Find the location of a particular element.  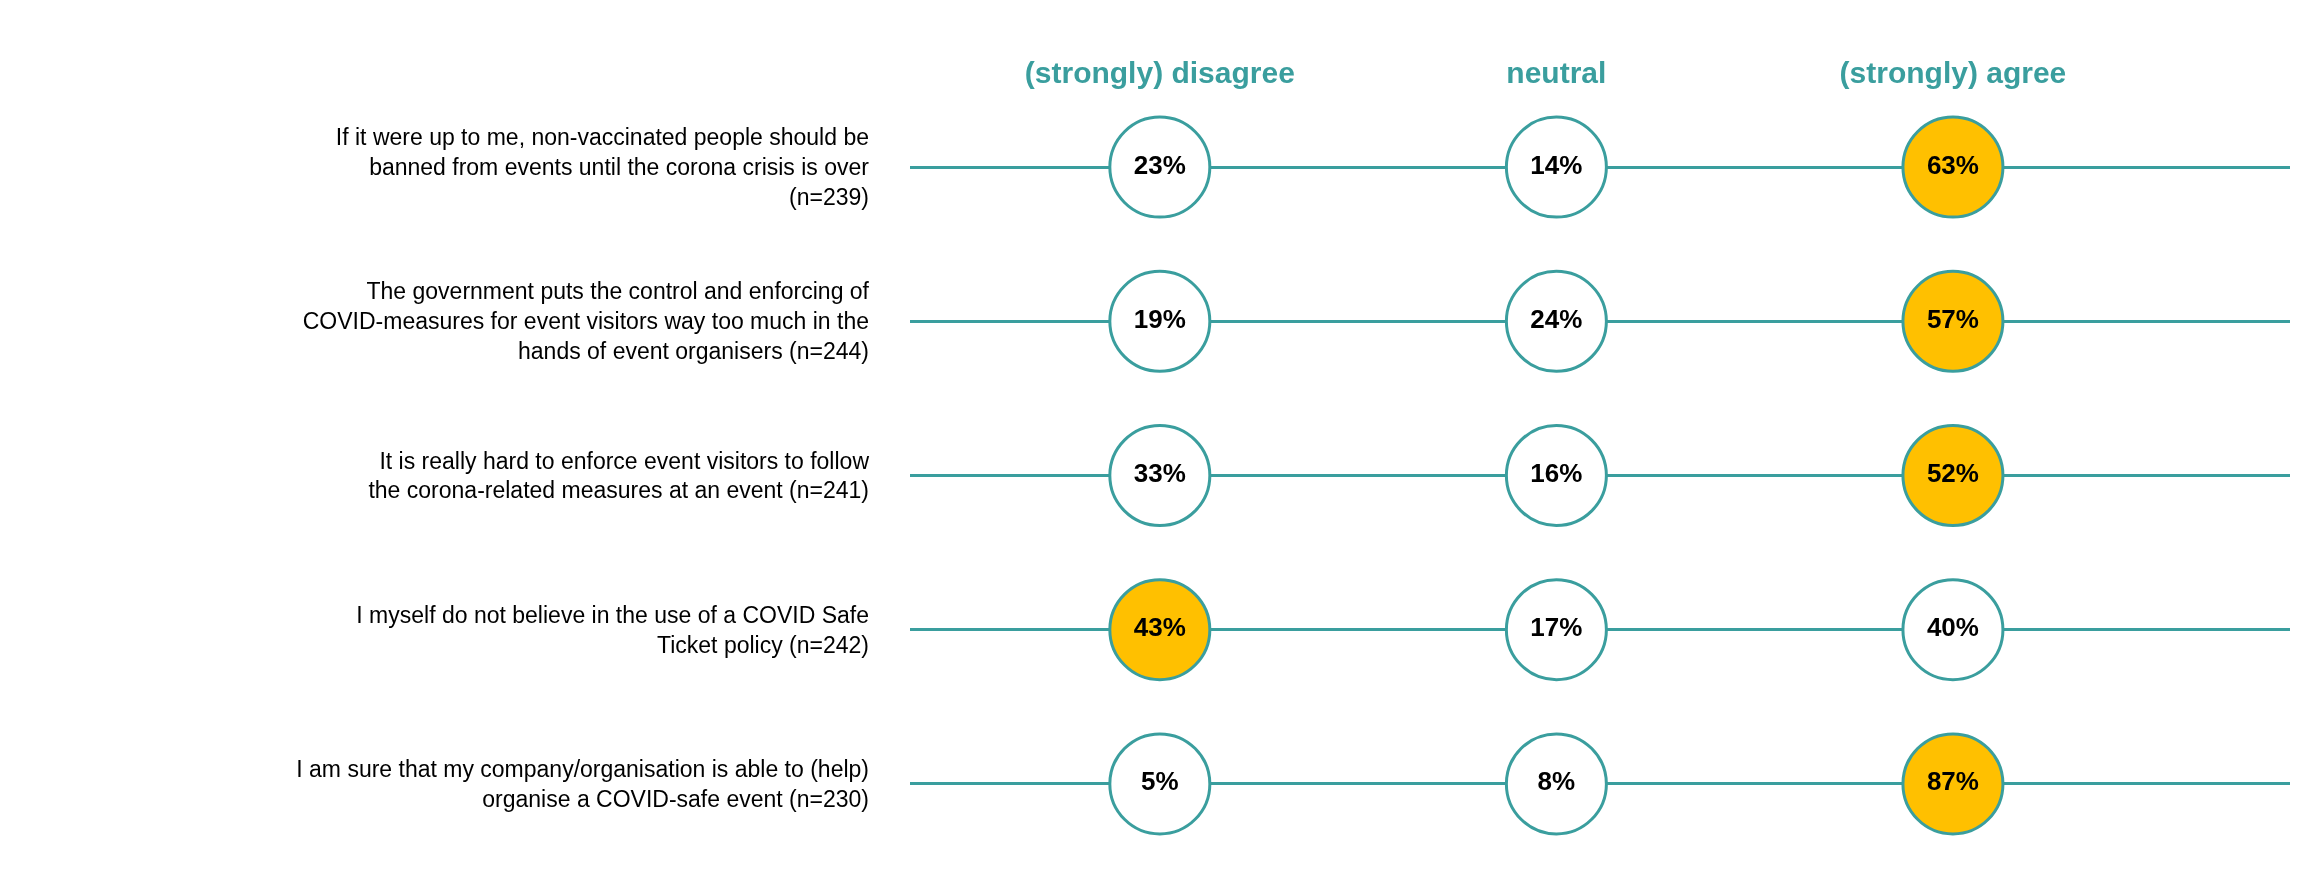

y-tick-label: If it were up to me, non-vaccinated people should be banned from events until the corona crisis is over (n=239) is located at coordinates (602, 167).